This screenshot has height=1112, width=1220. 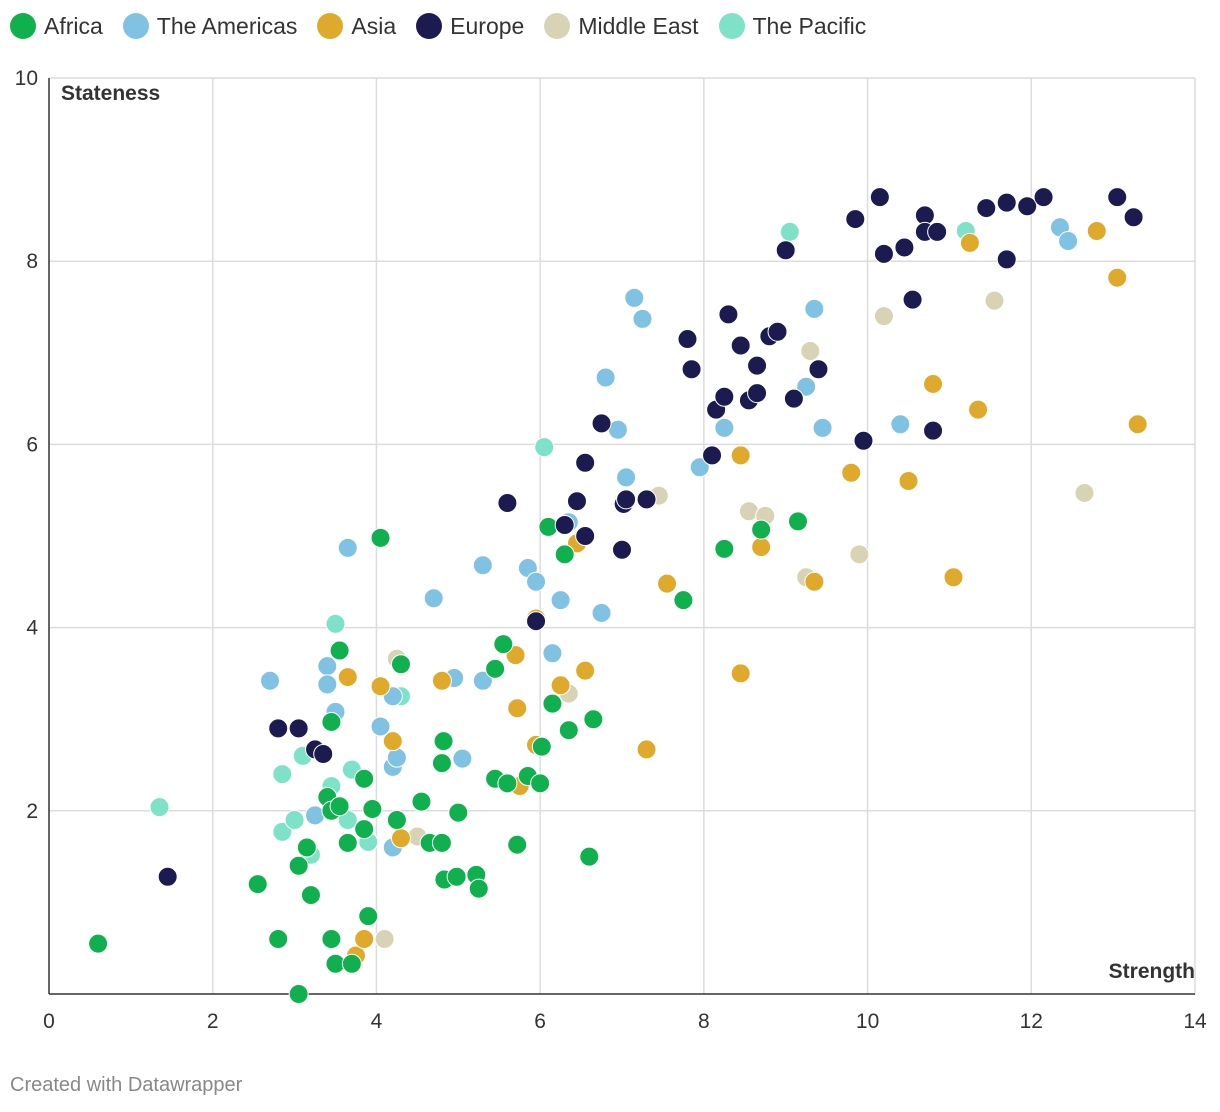 What do you see at coordinates (330, 26) in the screenshot?
I see `legend-swatch-asia` at bounding box center [330, 26].